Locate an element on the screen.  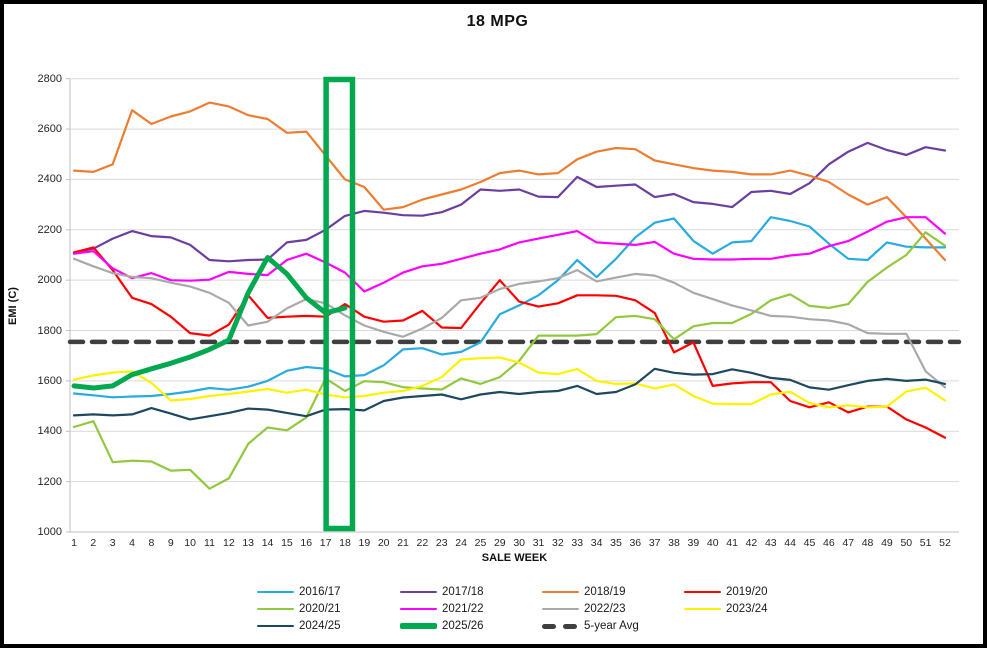
y-tick-label: 1800 is located at coordinates (49, 330).